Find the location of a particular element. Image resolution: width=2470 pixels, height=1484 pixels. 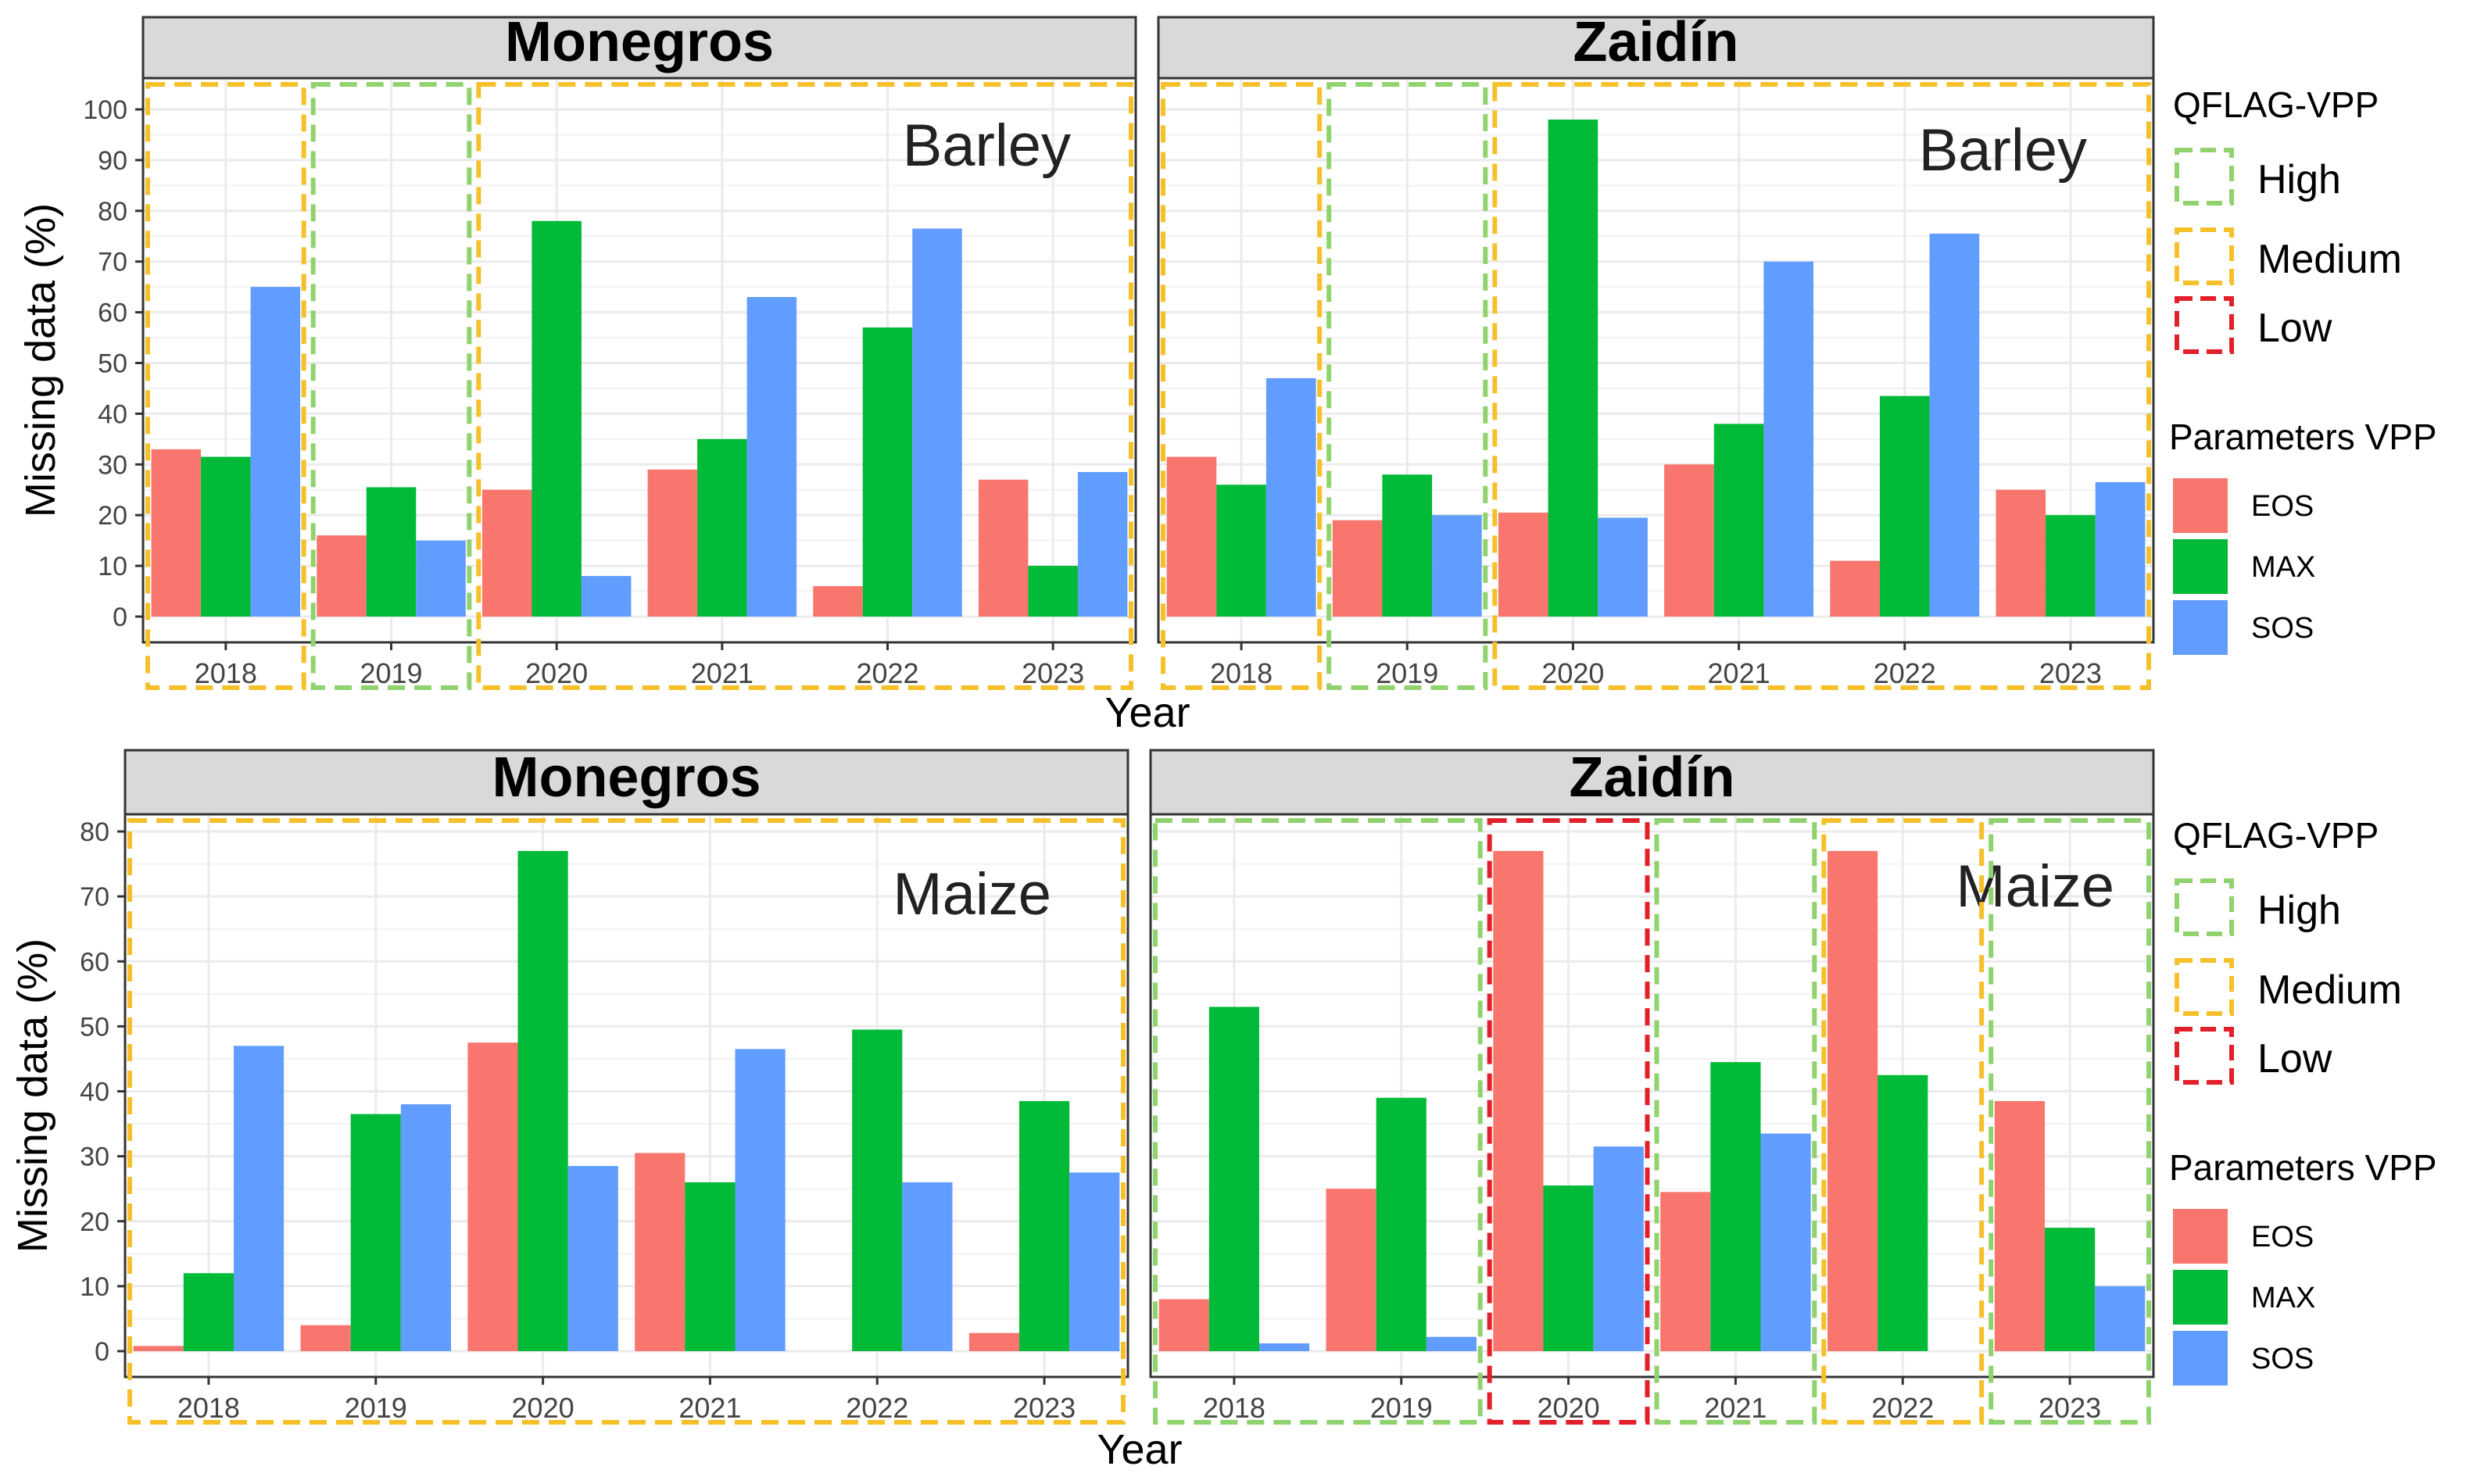

bar-sos-2019 is located at coordinates (1451, 1343).